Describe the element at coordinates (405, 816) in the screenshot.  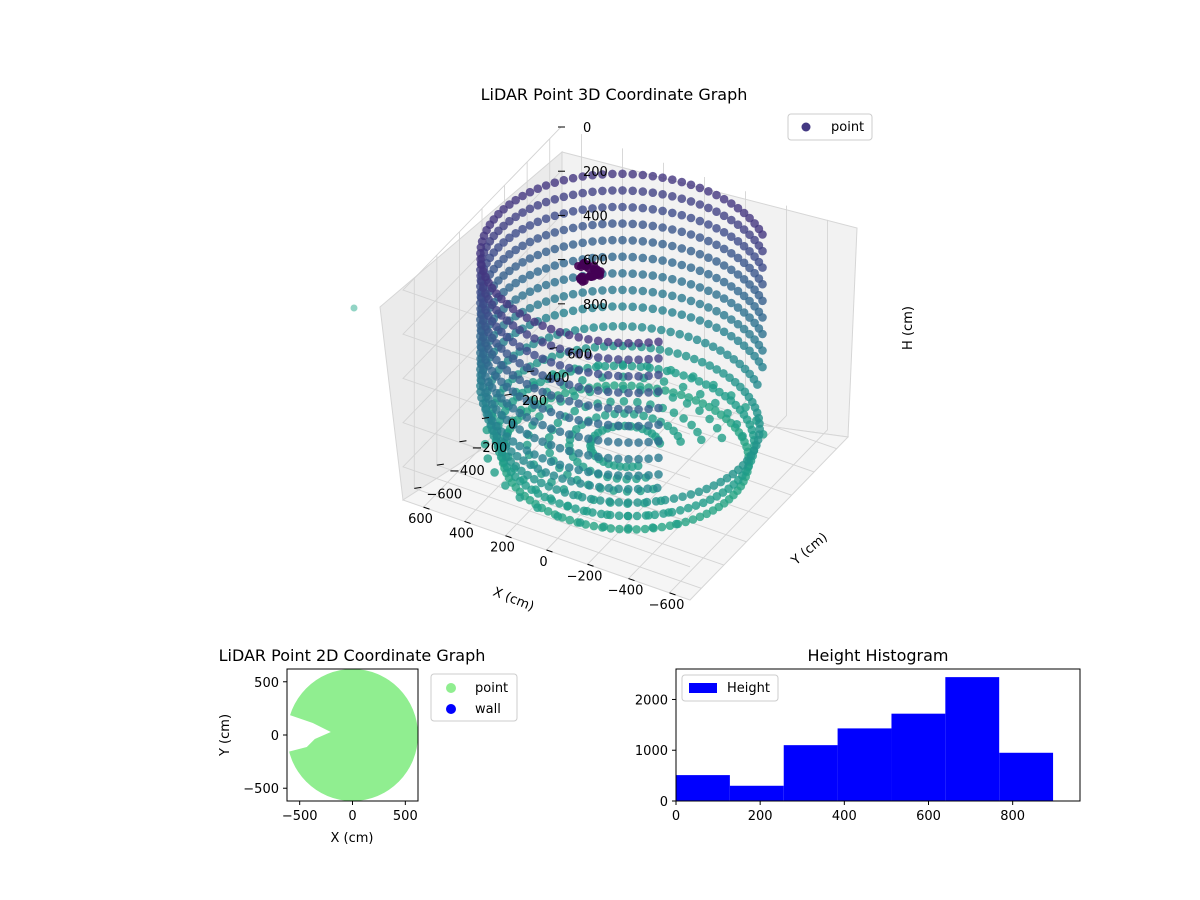
I see `x-tick-label-2d: 500` at that location.